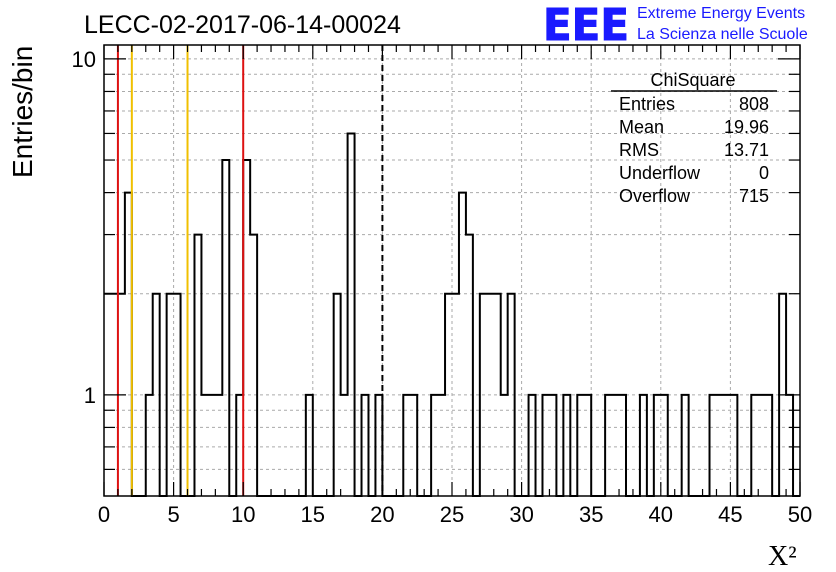 This screenshot has width=836, height=572. I want to click on x-tick-label: 10, so click(243, 514).